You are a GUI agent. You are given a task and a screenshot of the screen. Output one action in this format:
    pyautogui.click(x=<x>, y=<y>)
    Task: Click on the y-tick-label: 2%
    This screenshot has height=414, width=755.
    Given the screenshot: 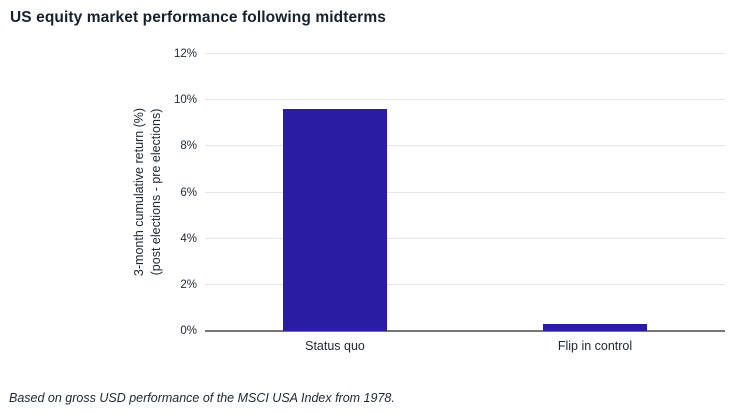 What is the action you would take?
    pyautogui.click(x=188, y=284)
    